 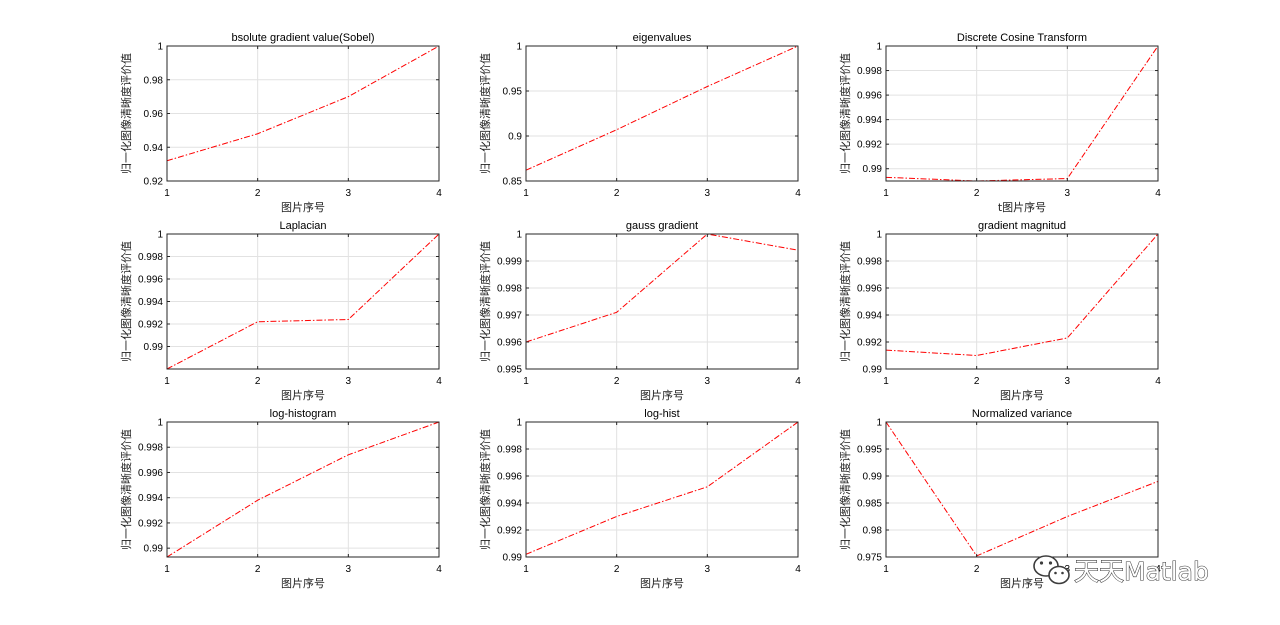 I want to click on plot-title: eigenvalues, so click(x=662, y=38).